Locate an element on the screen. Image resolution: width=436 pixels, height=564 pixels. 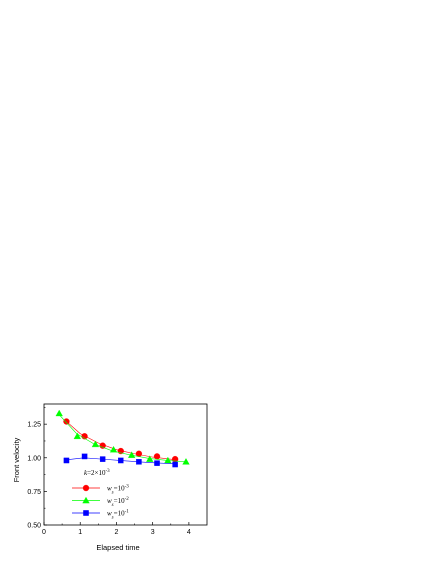
y-tick-label: 0.75 is located at coordinates (34, 492).